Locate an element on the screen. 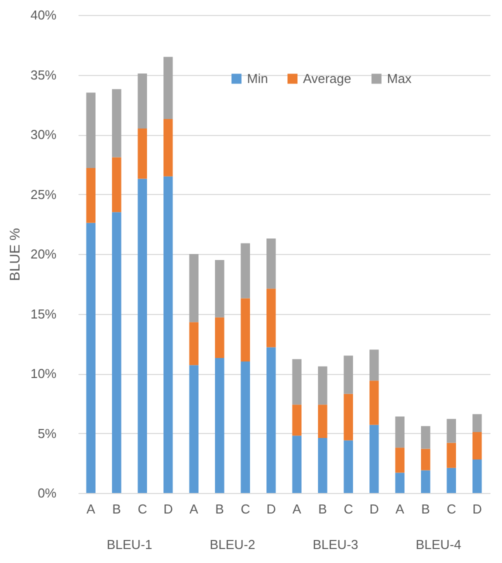  y-tick-label: 30% is located at coordinates (43, 134).